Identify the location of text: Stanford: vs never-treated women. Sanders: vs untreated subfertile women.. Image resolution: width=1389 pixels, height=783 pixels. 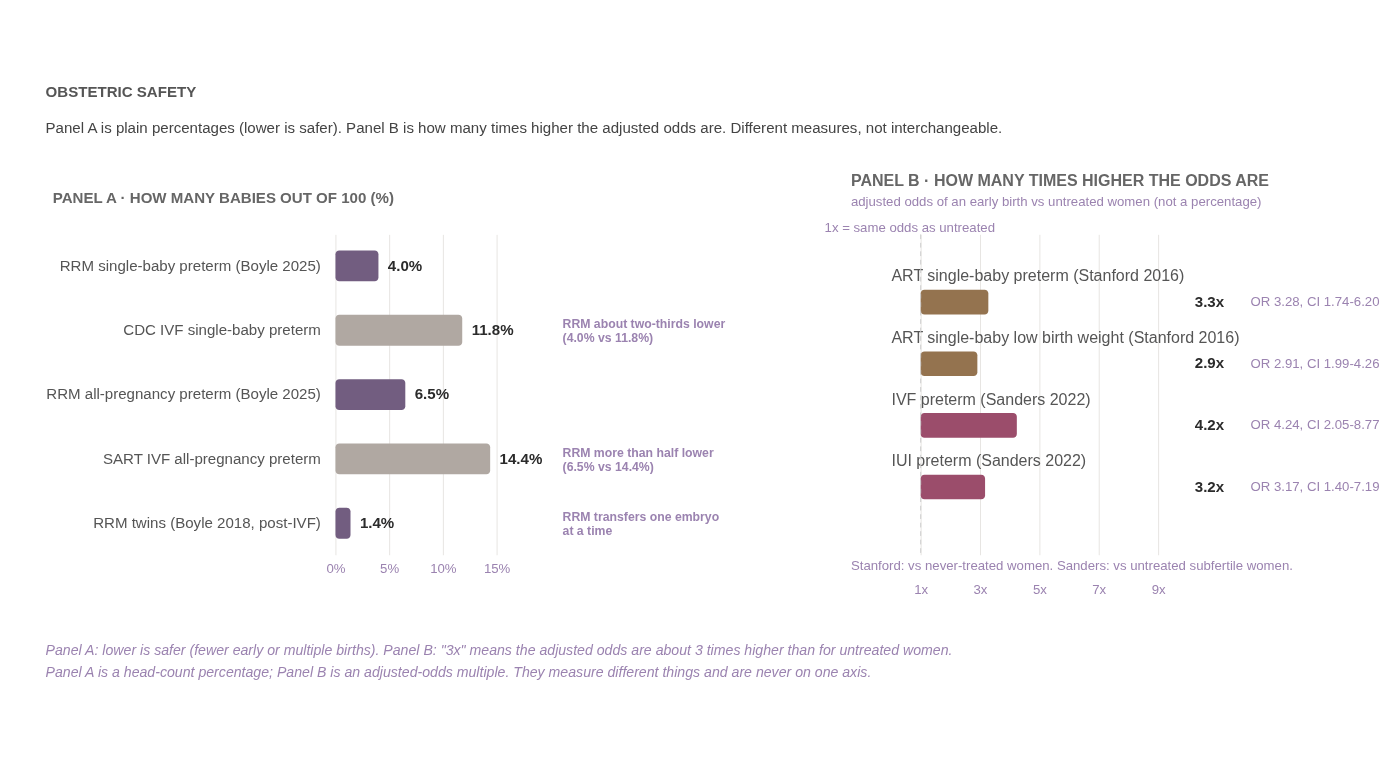
(1071, 565).